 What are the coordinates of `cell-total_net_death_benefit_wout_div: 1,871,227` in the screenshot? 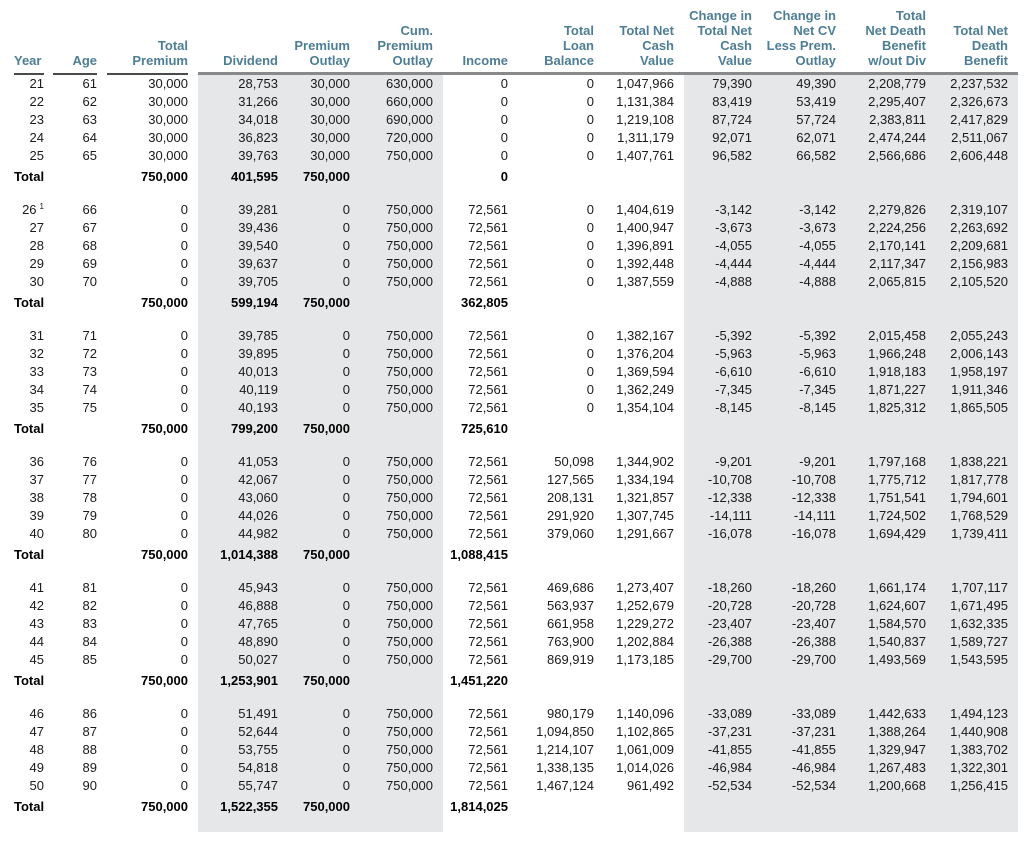 It's located at (891, 390).